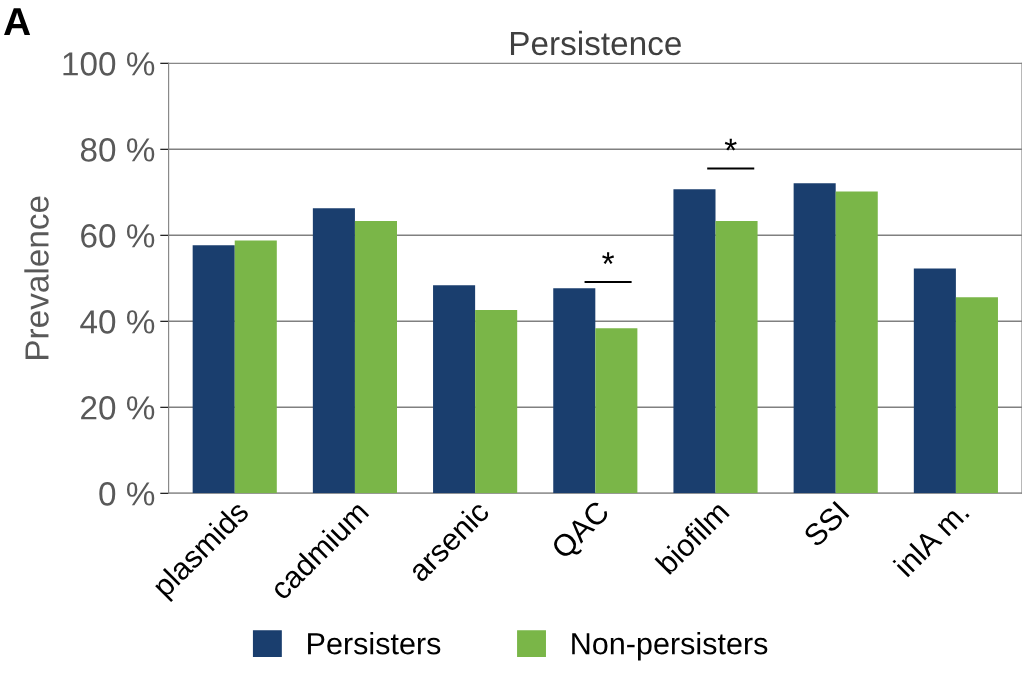 This screenshot has width=1022, height=688. I want to click on text: A, so click(17, 22).